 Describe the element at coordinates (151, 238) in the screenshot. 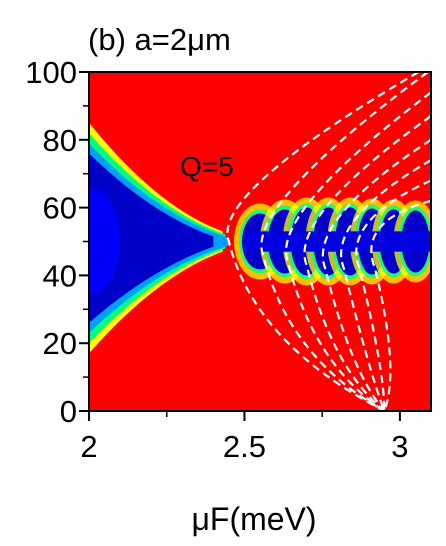

I see `left-lobe-core` at that location.